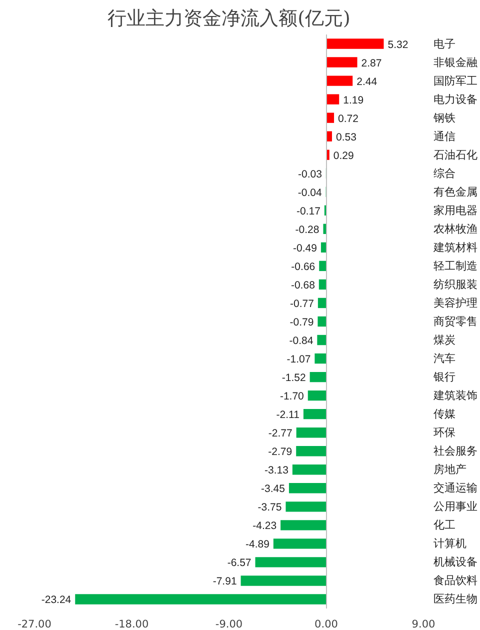 This screenshot has width=480, height=630. Describe the element at coordinates (456, 99) in the screenshot. I see `y-tick-label: 电力设备` at that location.